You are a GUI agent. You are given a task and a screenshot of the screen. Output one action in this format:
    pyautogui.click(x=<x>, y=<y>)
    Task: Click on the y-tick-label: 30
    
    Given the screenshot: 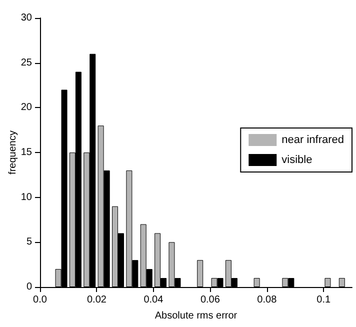 What is the action you would take?
    pyautogui.click(x=26, y=18)
    